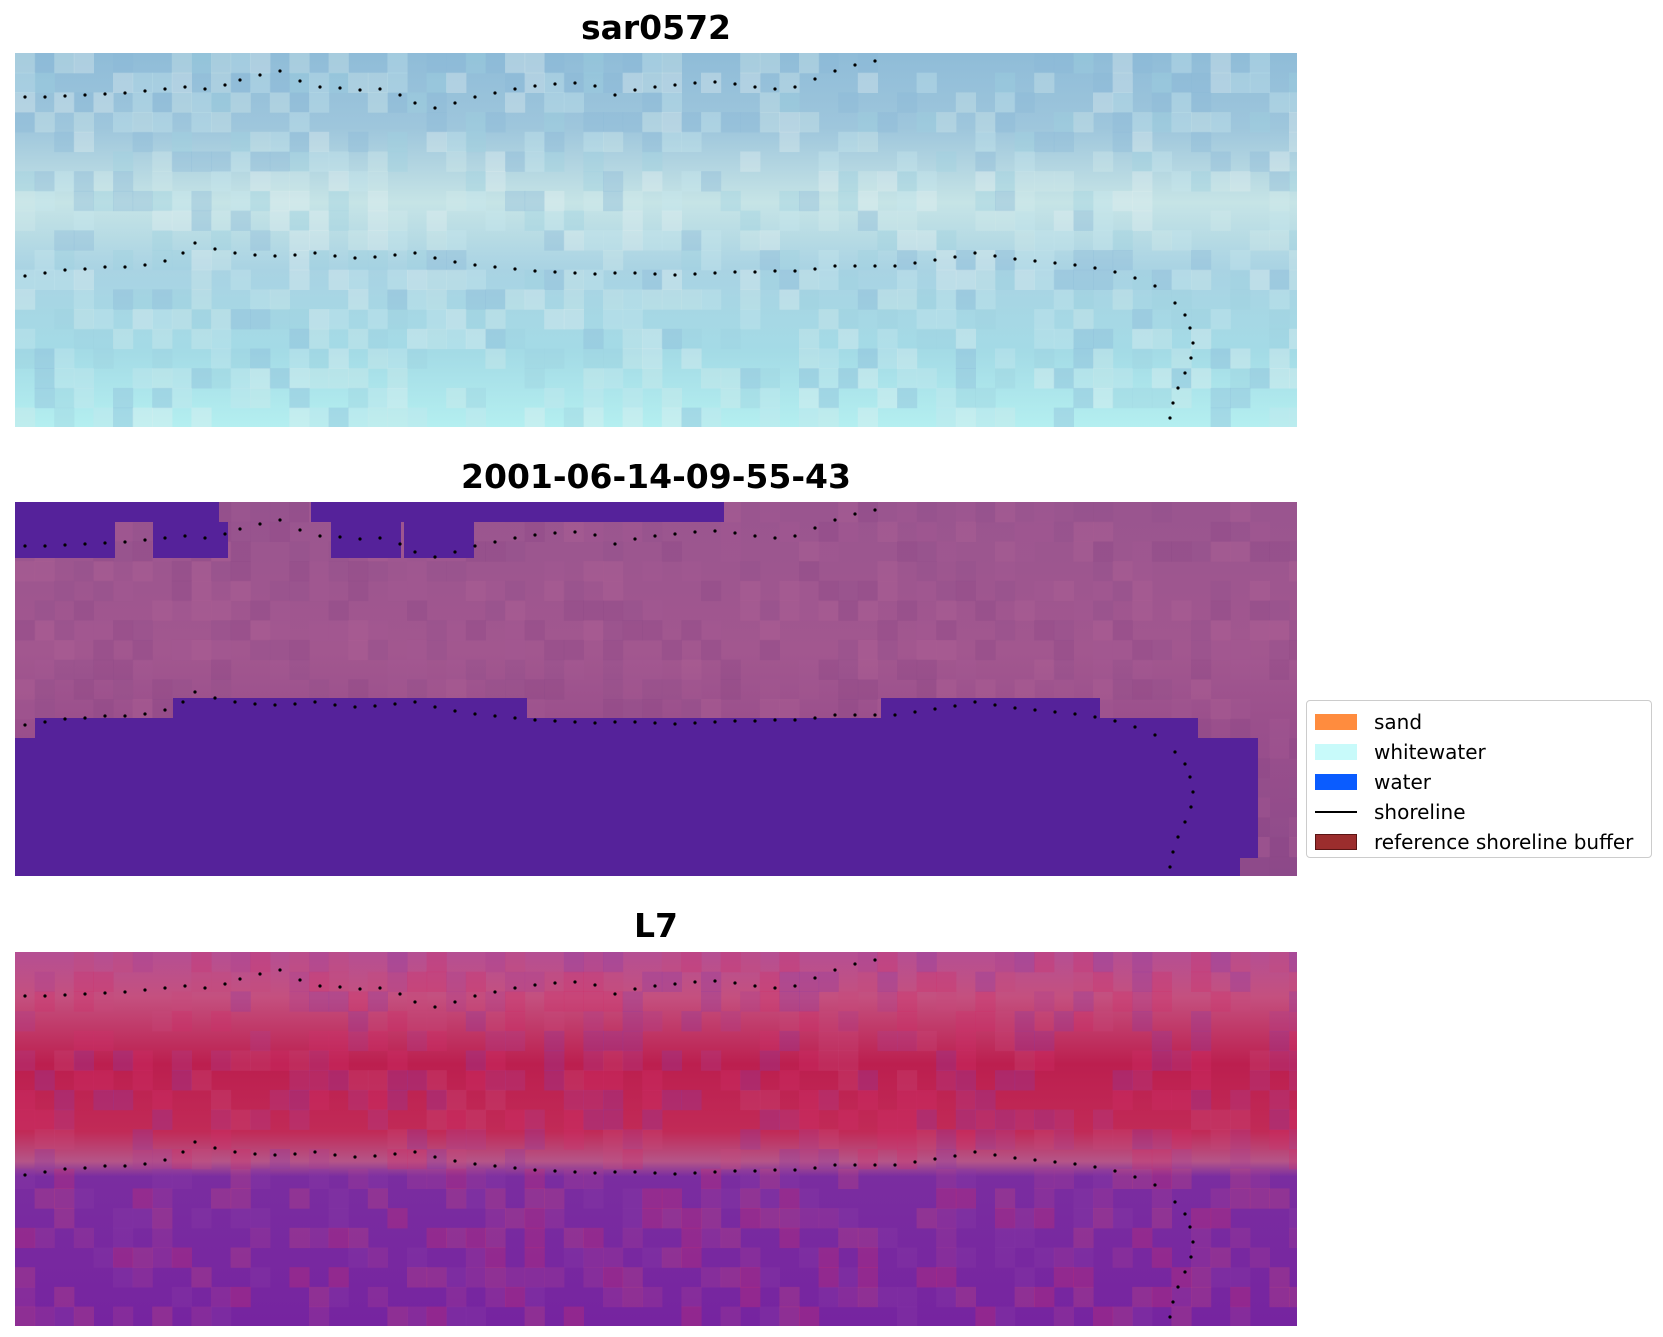  Describe the element at coordinates (1336, 842) in the screenshot. I see `reference-buffer-swatch` at that location.